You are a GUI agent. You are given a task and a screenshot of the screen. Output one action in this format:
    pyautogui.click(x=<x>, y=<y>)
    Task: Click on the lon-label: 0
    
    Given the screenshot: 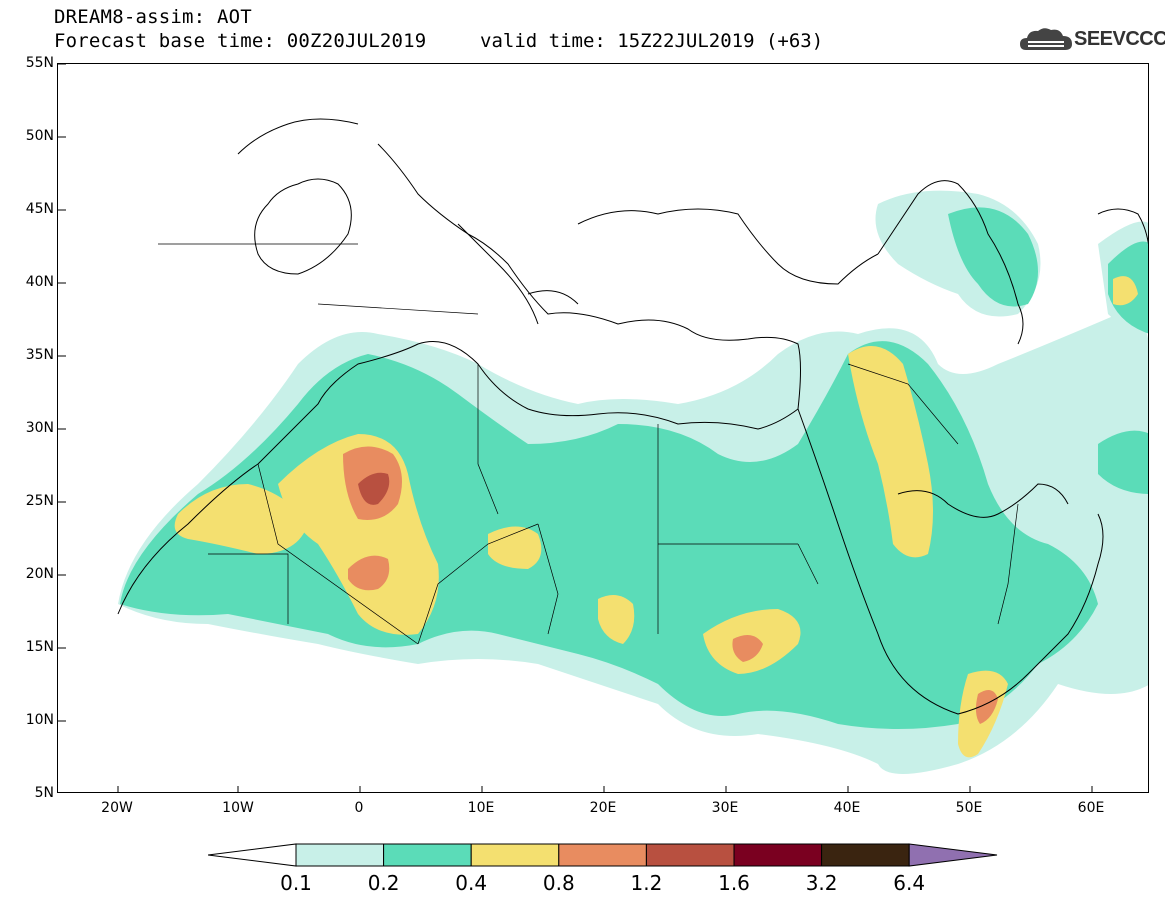 What is the action you would take?
    pyautogui.click(x=359, y=808)
    